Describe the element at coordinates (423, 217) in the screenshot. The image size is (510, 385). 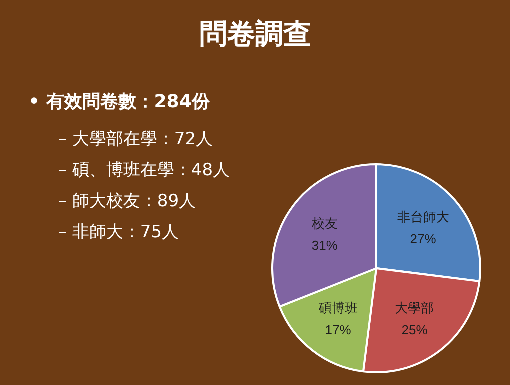
I see `slice-label: 非台師大` at that location.